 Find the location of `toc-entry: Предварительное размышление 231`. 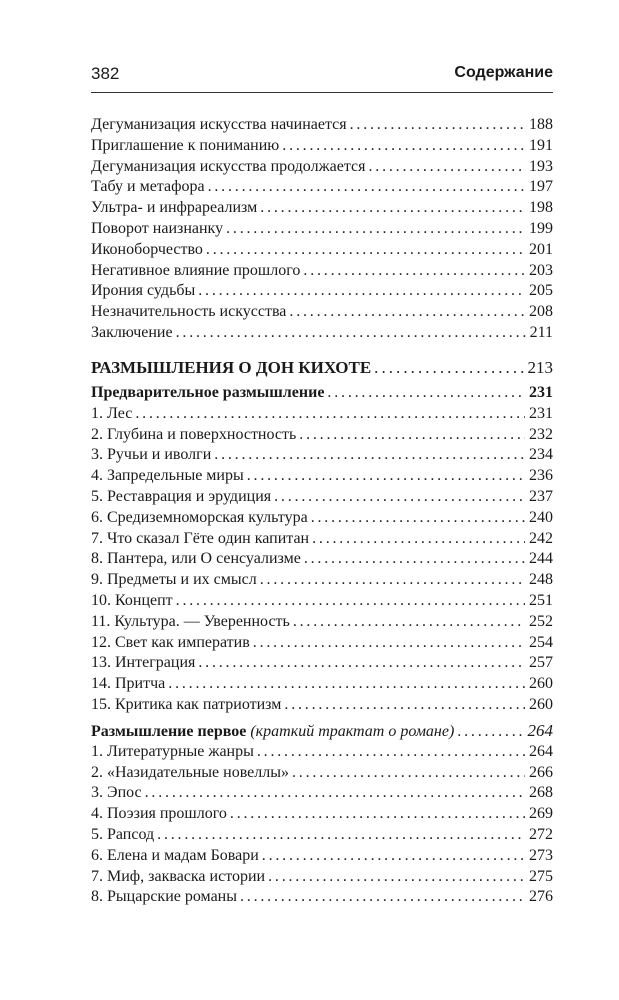

toc-entry: Предварительное размышление 231 is located at coordinates (322, 393).